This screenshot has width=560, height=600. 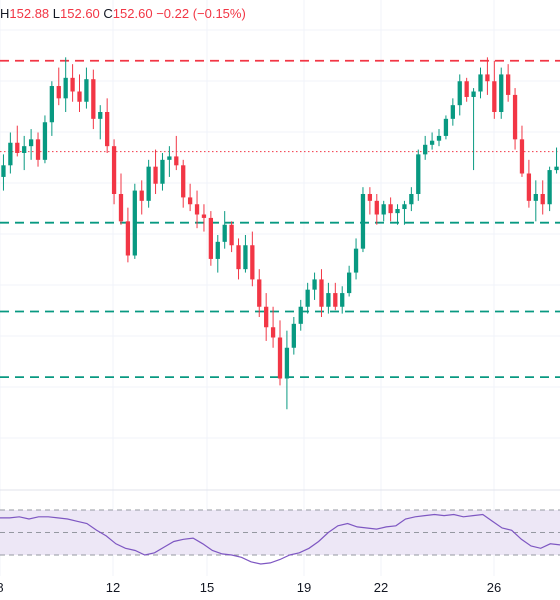 I want to click on legend-low-label: L, so click(x=56, y=13).